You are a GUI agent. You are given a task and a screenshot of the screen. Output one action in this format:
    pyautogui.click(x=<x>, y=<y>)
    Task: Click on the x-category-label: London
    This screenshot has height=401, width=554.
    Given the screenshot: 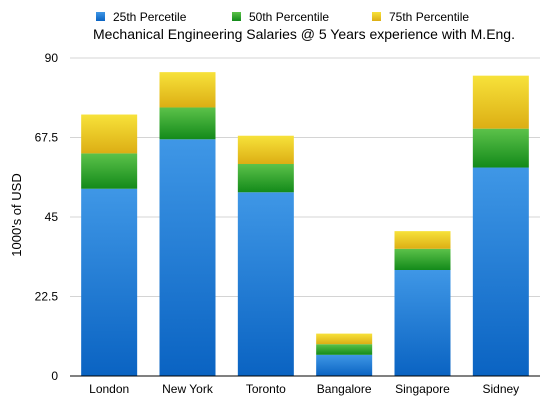 What is the action you would take?
    pyautogui.click(x=109, y=389)
    